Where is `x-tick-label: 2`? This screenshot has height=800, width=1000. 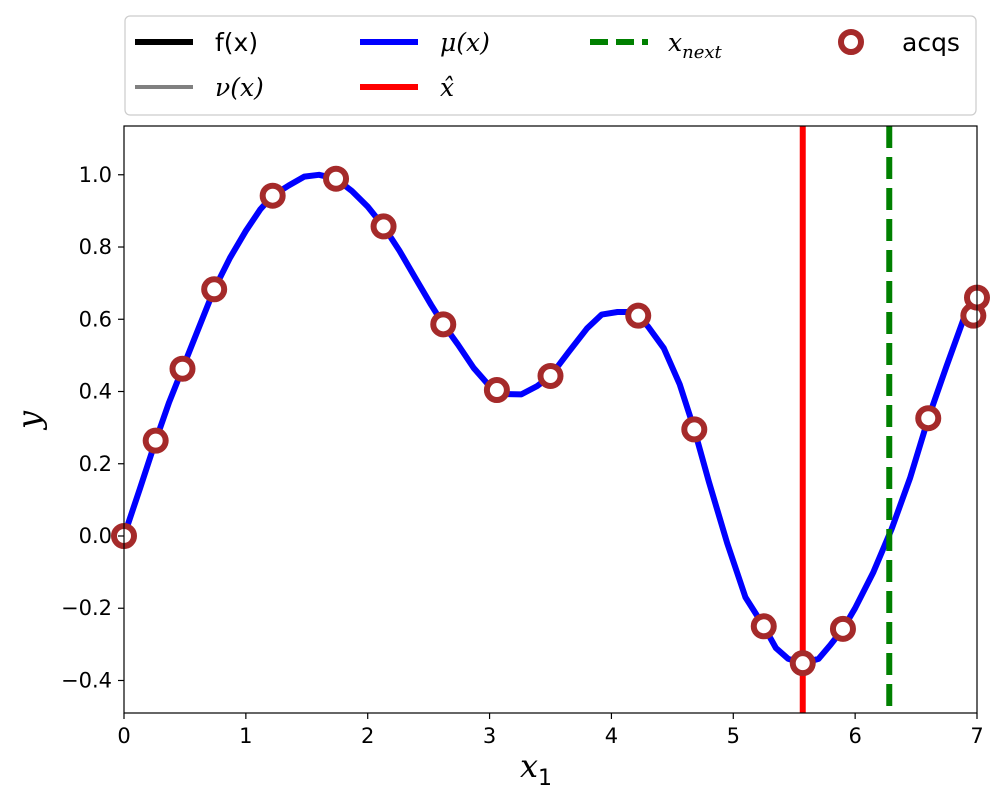
x-tick-label: 2 is located at coordinates (367, 736).